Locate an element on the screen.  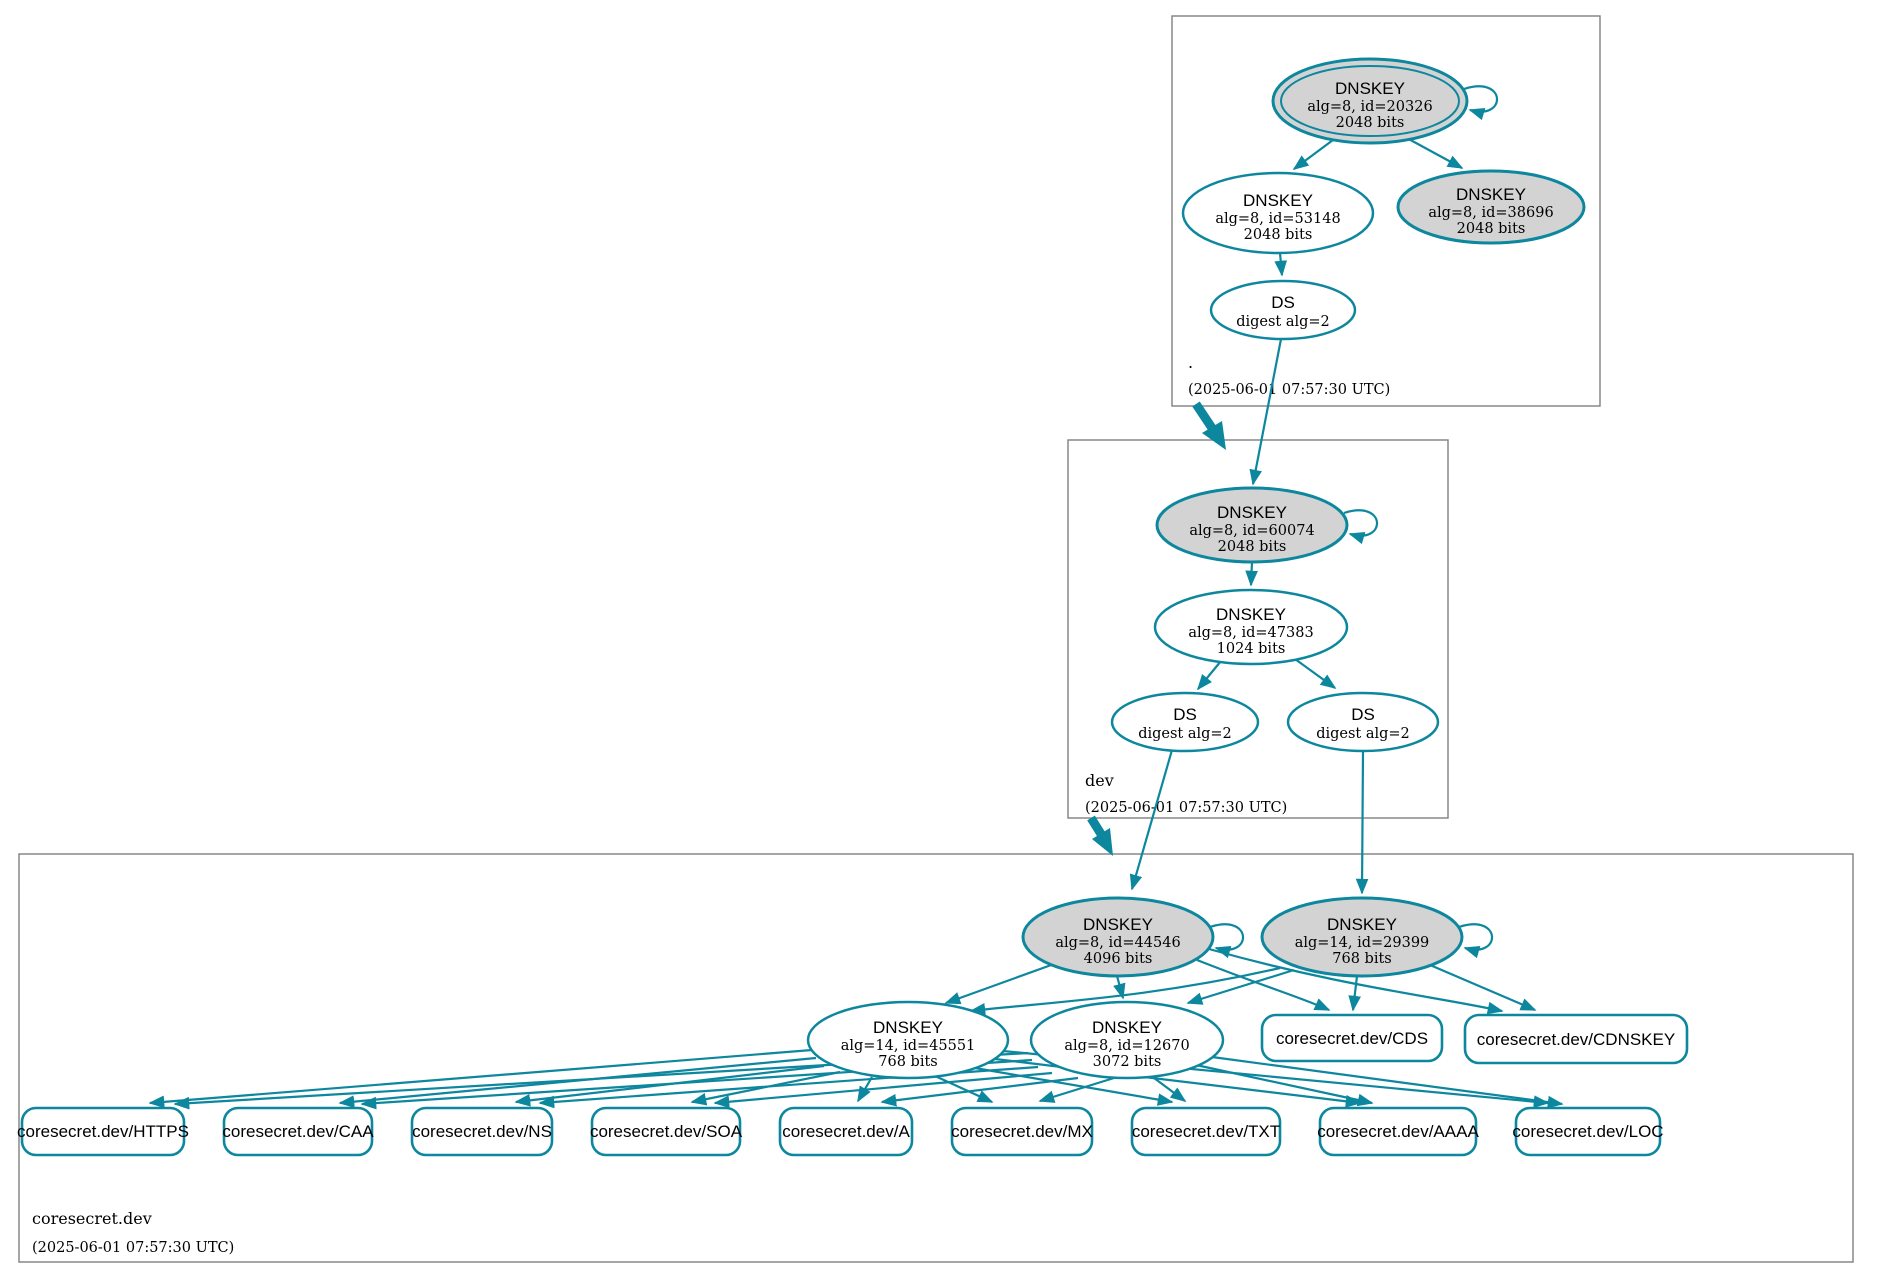
edge-ksk44546-to-zsk12670 is located at coordinates (1119, 987).